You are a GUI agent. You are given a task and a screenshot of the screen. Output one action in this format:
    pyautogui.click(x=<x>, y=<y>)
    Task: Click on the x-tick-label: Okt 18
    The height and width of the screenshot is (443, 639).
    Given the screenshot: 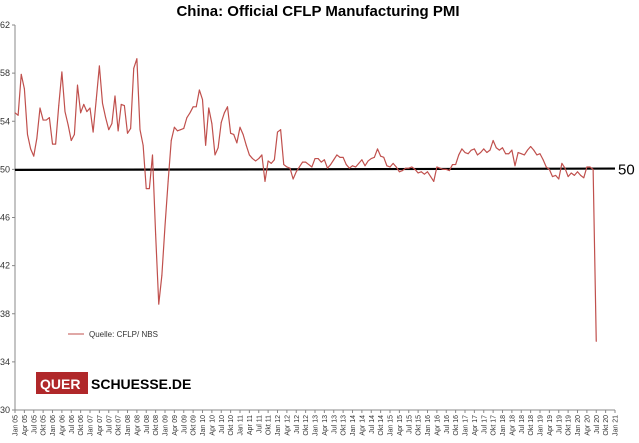 What is the action you would take?
    pyautogui.click(x=531, y=425)
    